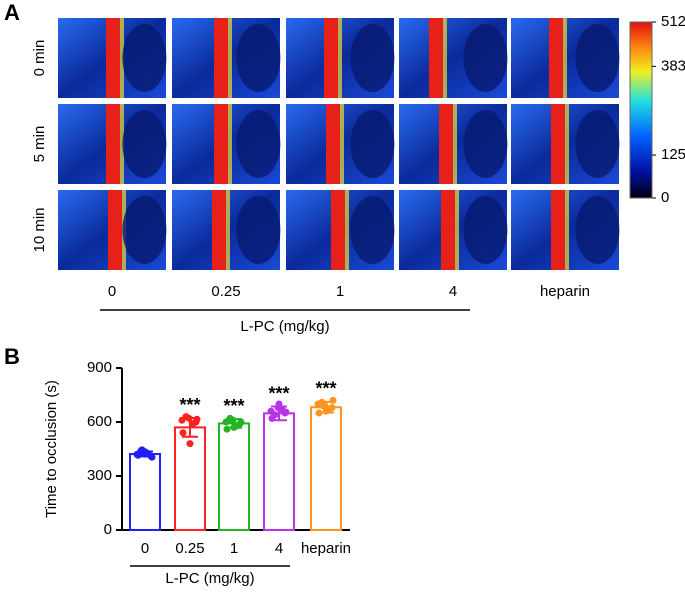 The height and width of the screenshot is (592, 685). Describe the element at coordinates (145, 548) in the screenshot. I see `x-tick-label: 0` at that location.